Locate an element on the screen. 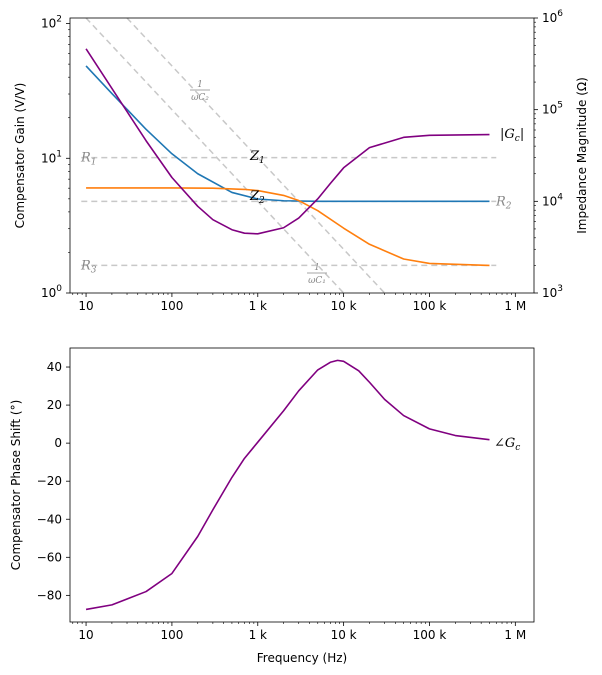 This screenshot has height=675, width=602. y2-tick-label: 10⁵ is located at coordinates (552, 109).